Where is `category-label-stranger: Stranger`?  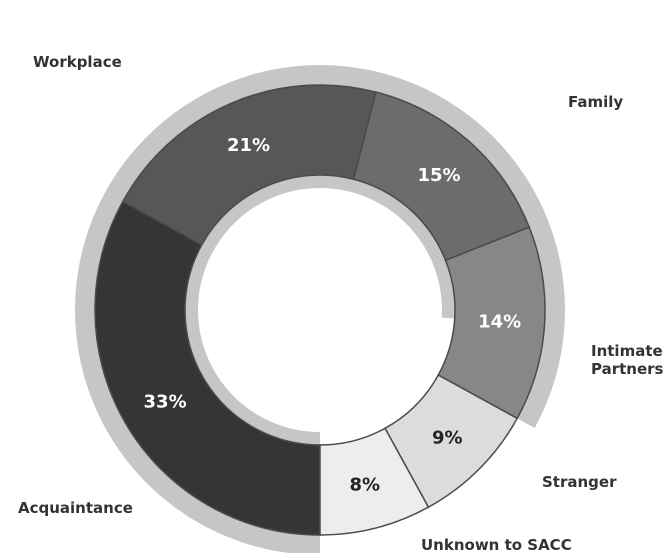
category-label-stranger: Stranger is located at coordinates (579, 482).